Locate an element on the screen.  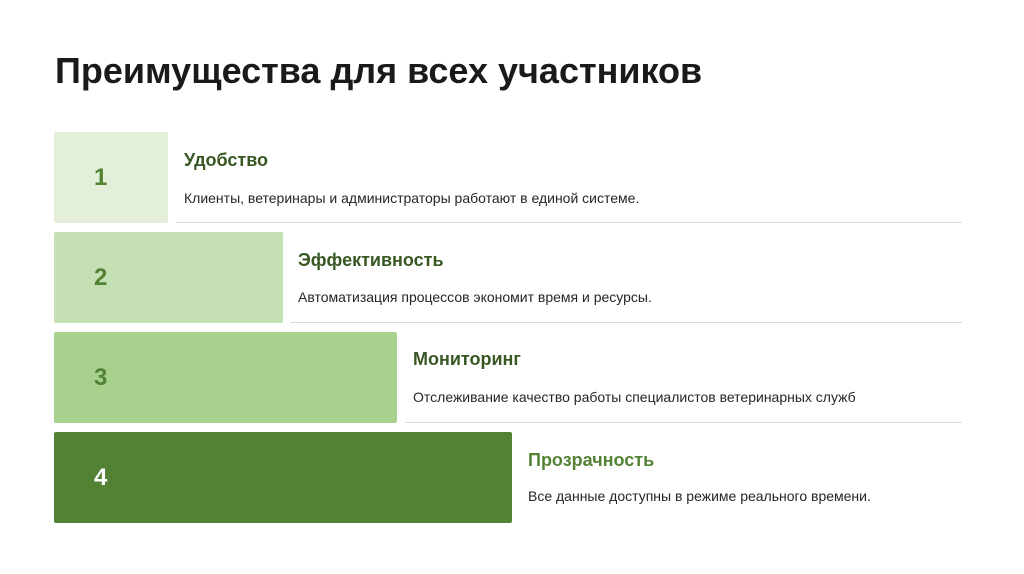
step-heading-4: Прозрачность is located at coordinates (591, 460).